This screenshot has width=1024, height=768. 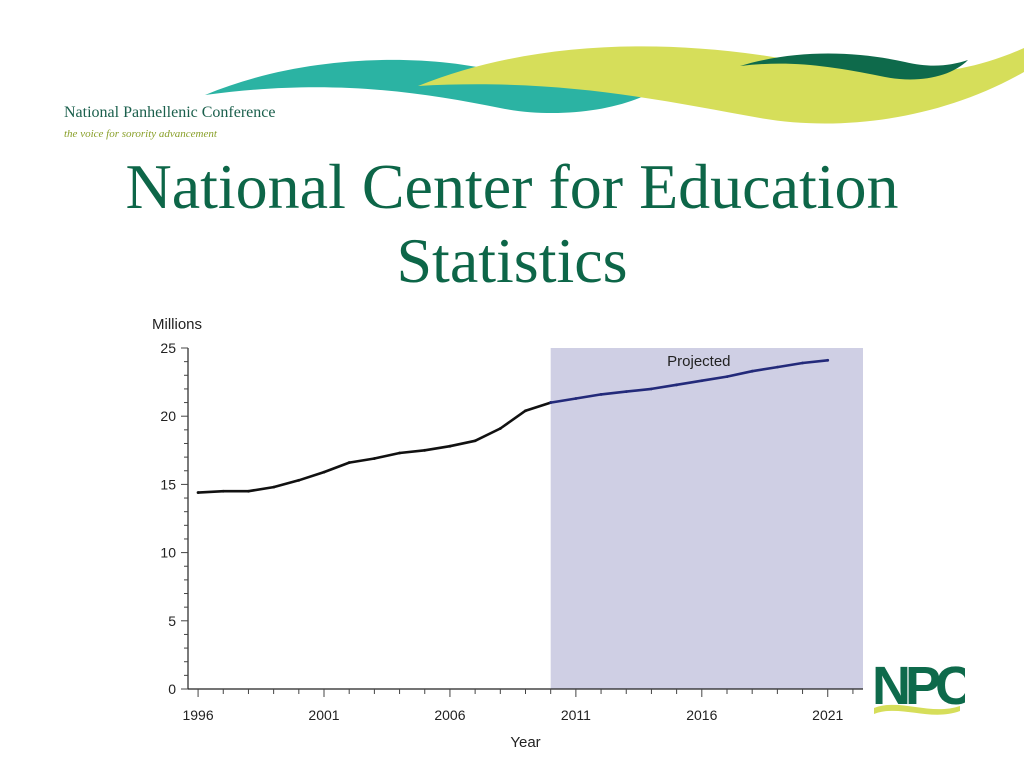 What do you see at coordinates (721, 85) in the screenshot?
I see `lime-ribbon` at bounding box center [721, 85].